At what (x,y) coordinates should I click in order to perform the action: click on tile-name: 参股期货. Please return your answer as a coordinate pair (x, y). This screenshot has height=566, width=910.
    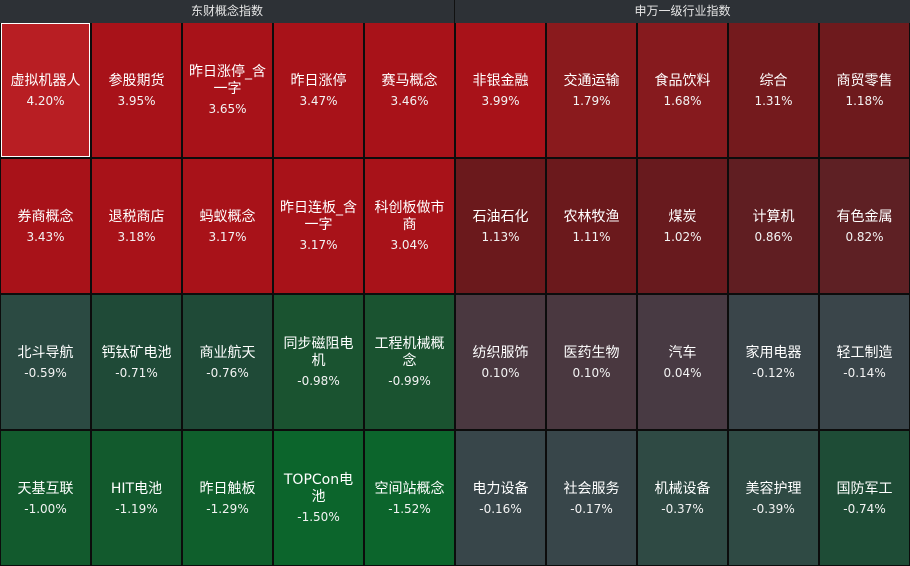
    Looking at the image, I should click on (136, 80).